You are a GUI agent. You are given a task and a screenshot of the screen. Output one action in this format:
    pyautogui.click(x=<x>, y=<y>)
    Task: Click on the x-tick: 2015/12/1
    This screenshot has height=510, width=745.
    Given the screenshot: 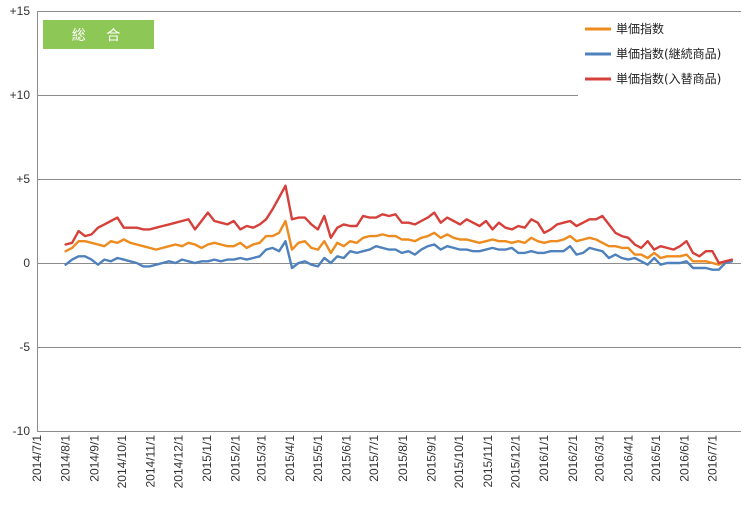 What is the action you would take?
    pyautogui.click(x=516, y=462)
    